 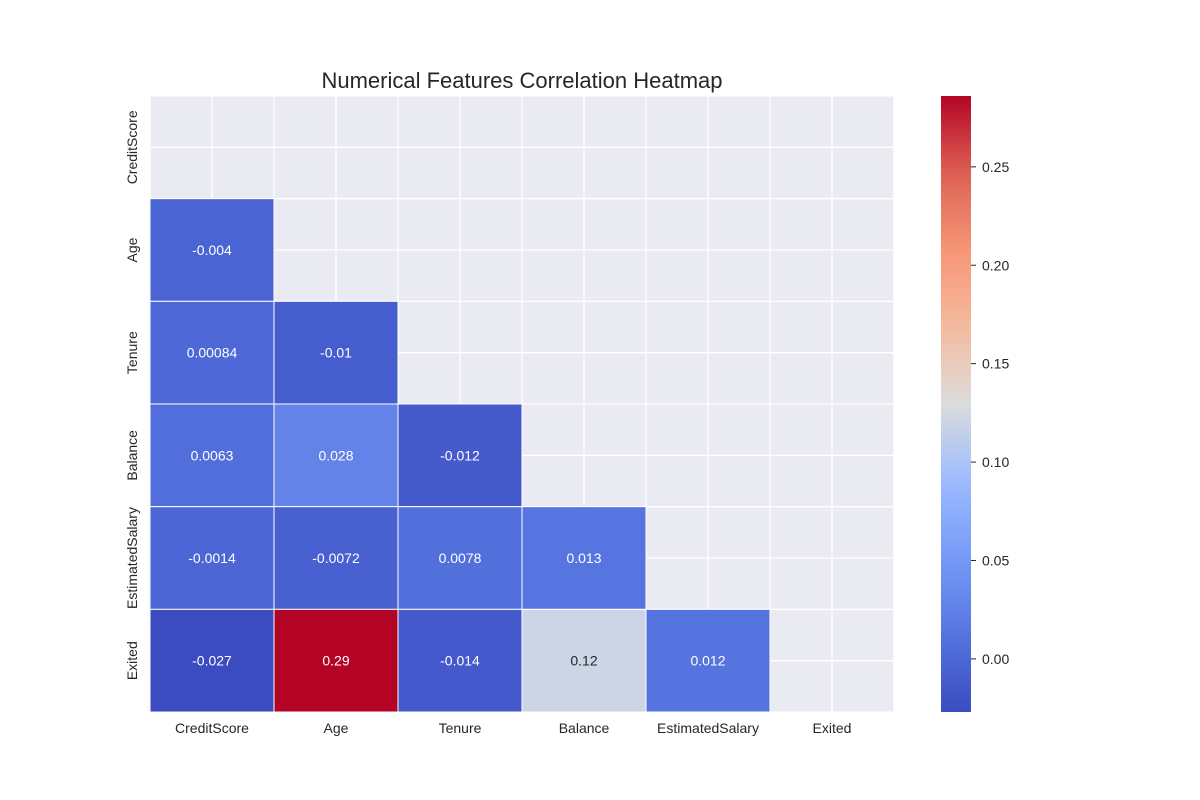 What do you see at coordinates (132, 455) in the screenshot?
I see `y-tick-label: Balance` at bounding box center [132, 455].